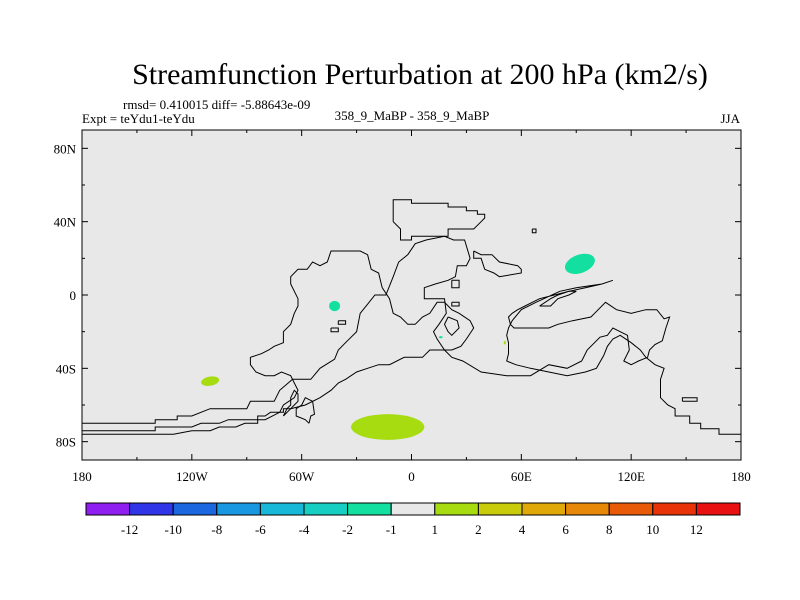  What do you see at coordinates (173, 529) in the screenshot?
I see `colorbar-label: -10` at bounding box center [173, 529].